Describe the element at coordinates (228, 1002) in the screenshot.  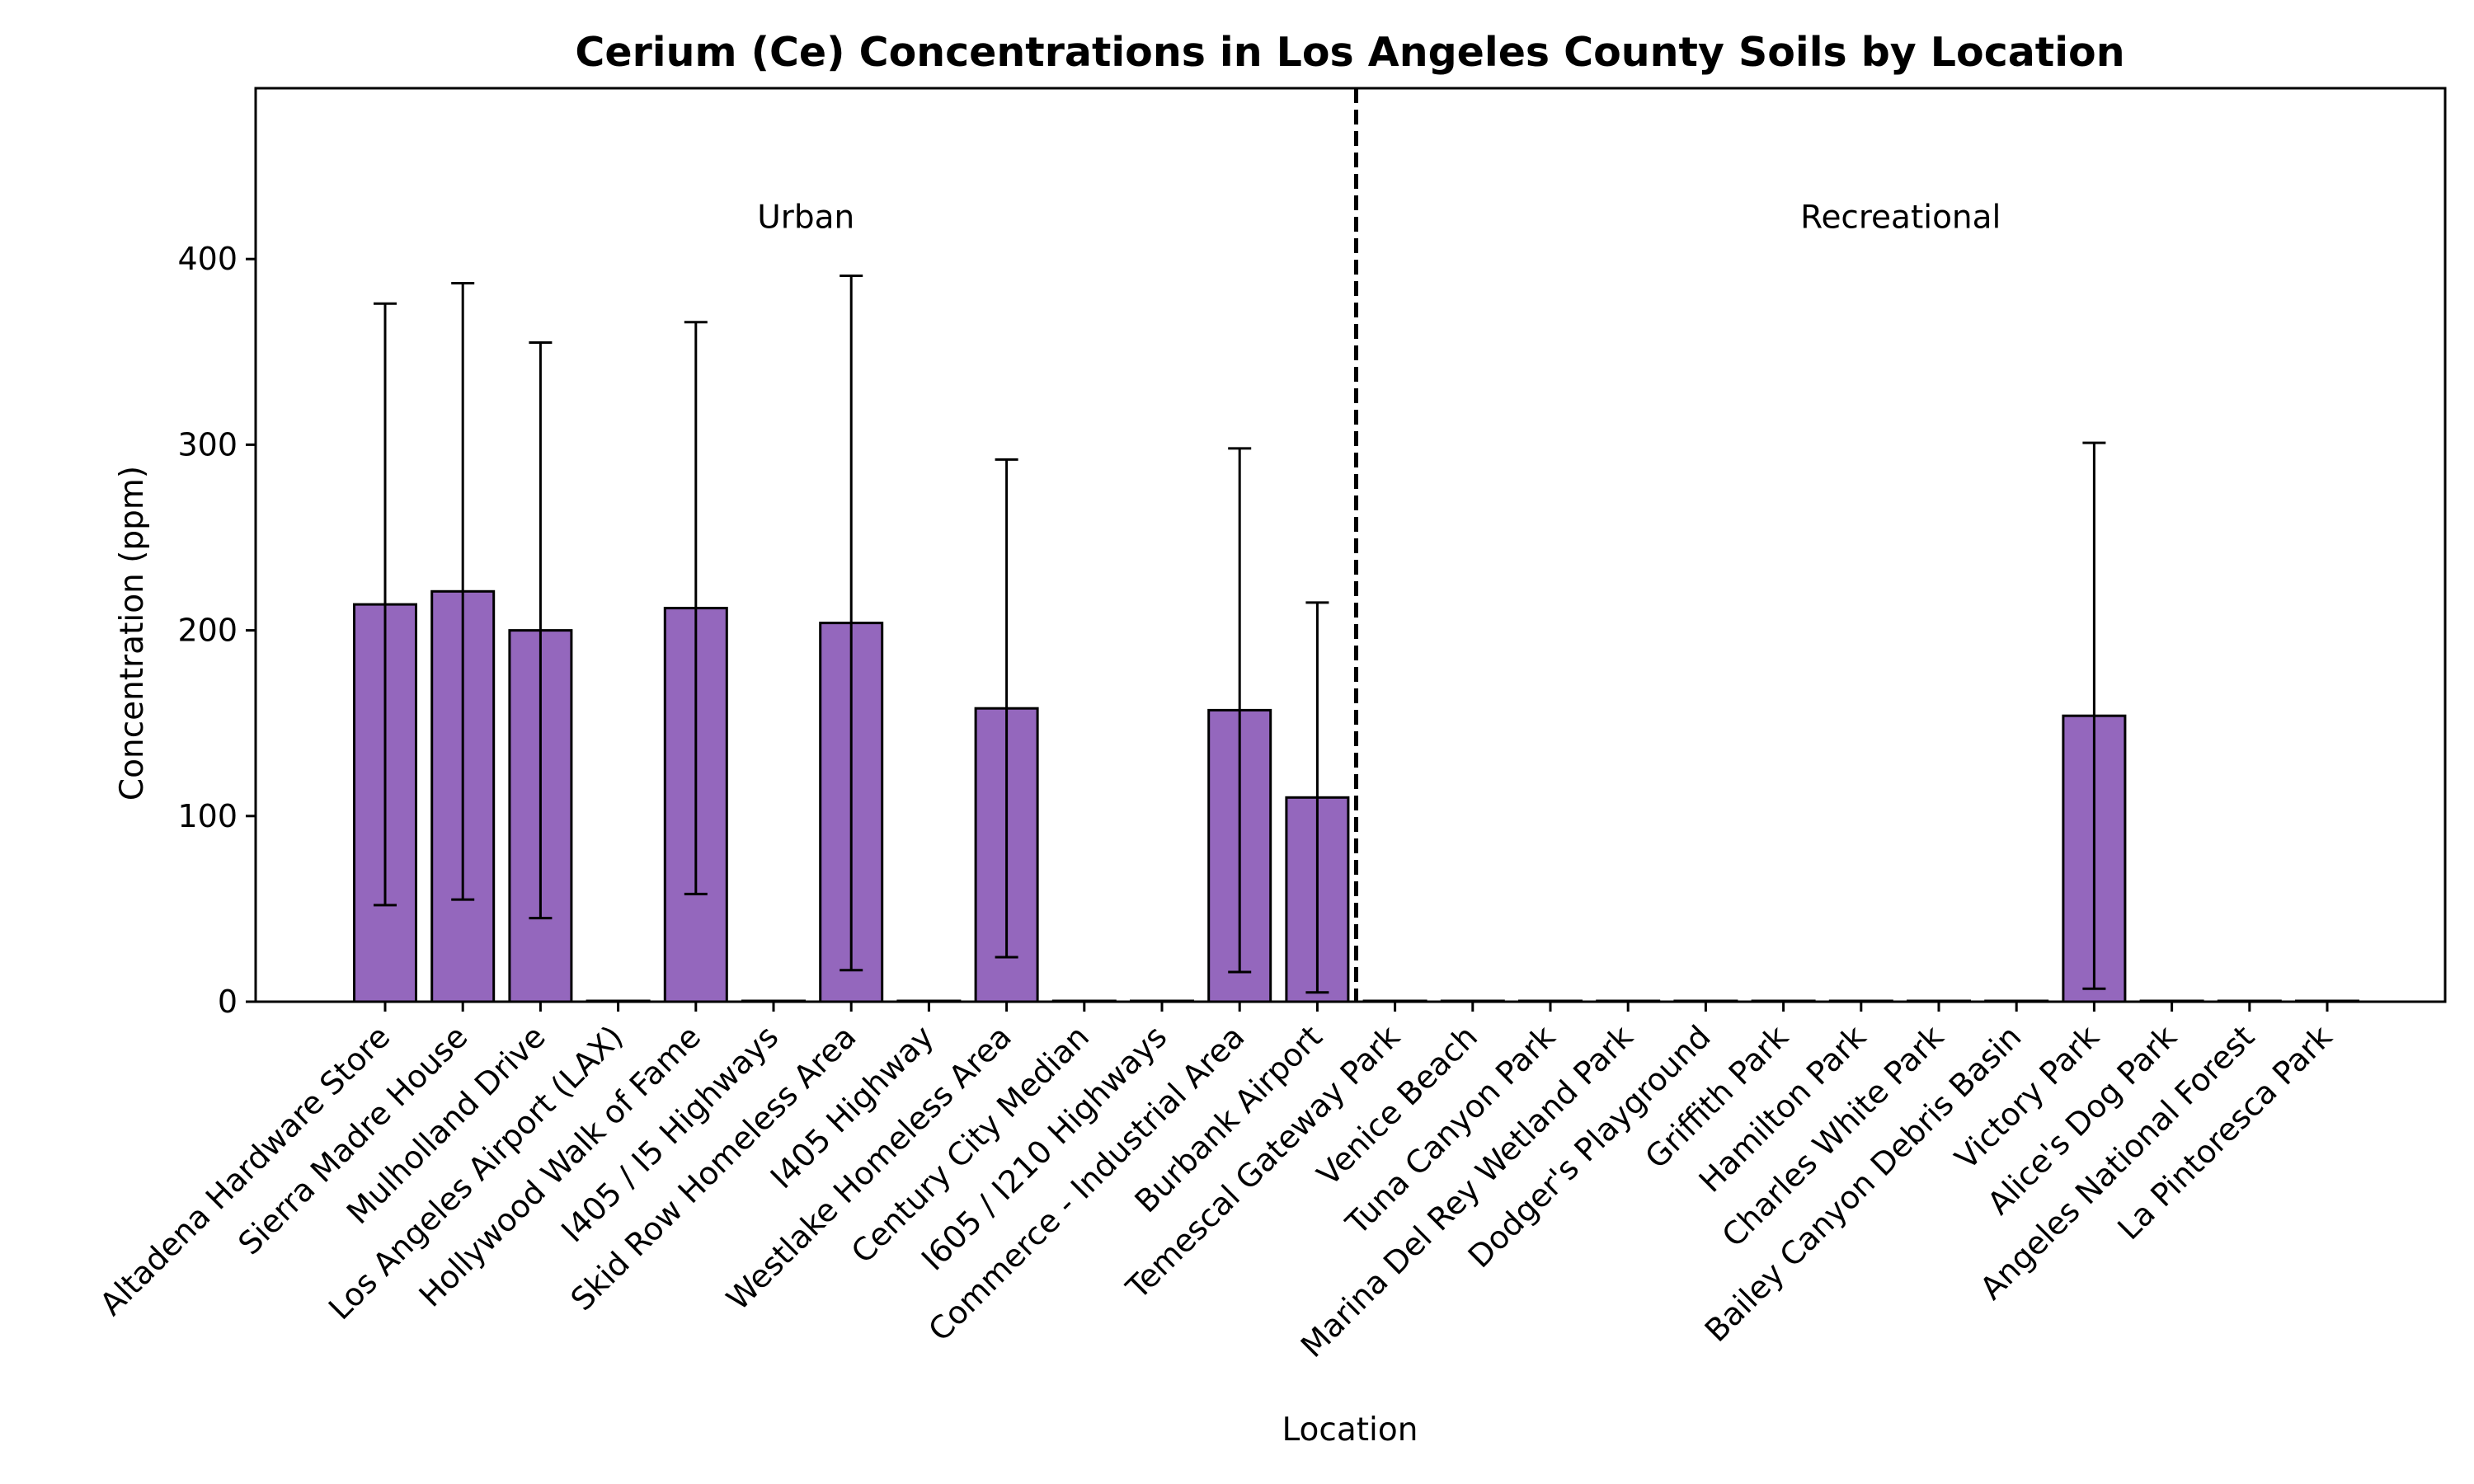
I see `y-tick-label-0: 0` at that location.